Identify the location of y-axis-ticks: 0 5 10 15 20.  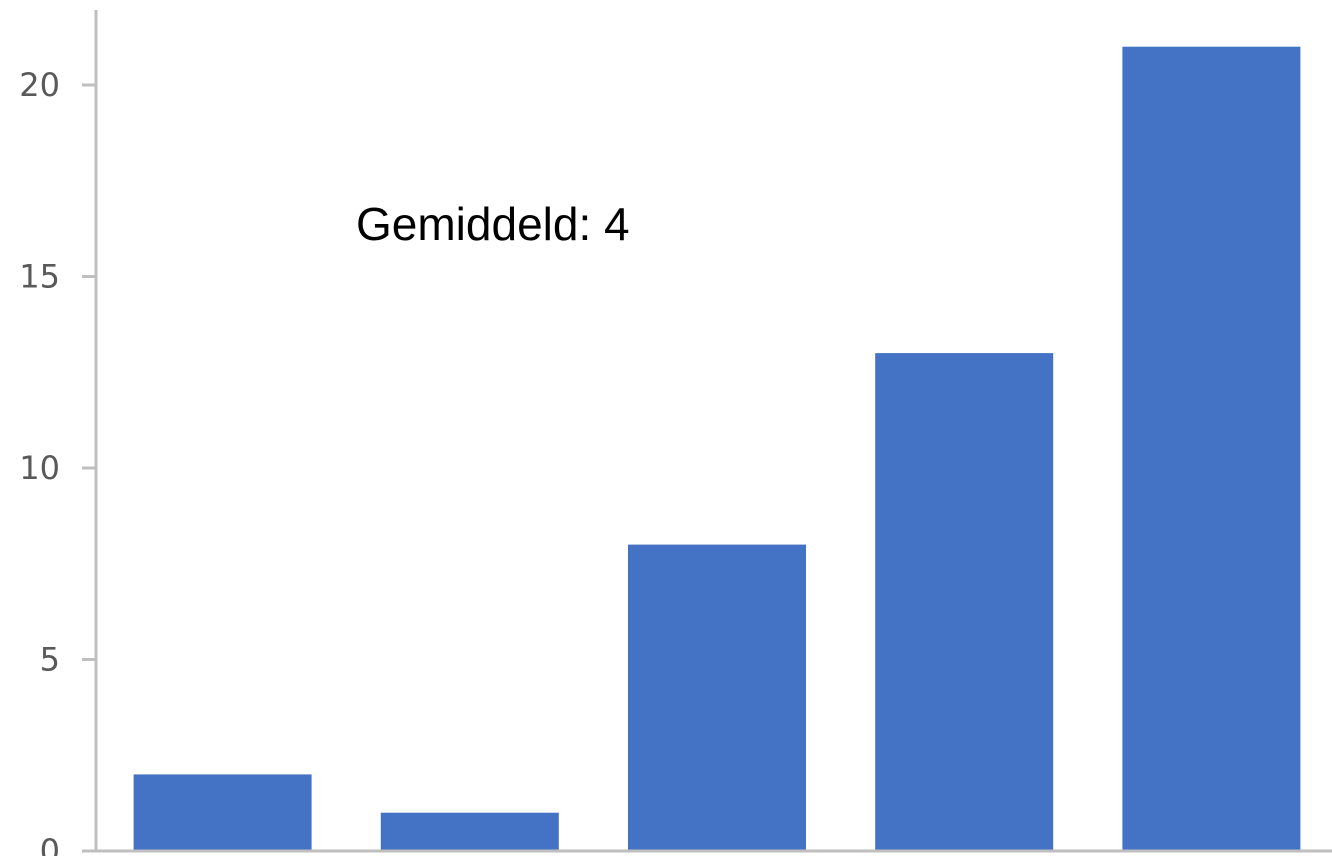
(57, 461).